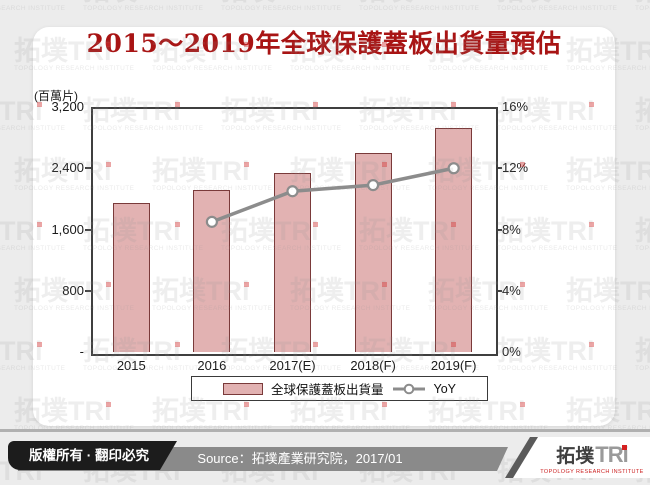 This screenshot has width=650, height=485. I want to click on y-axis-tick-label: 800, so click(73, 290).